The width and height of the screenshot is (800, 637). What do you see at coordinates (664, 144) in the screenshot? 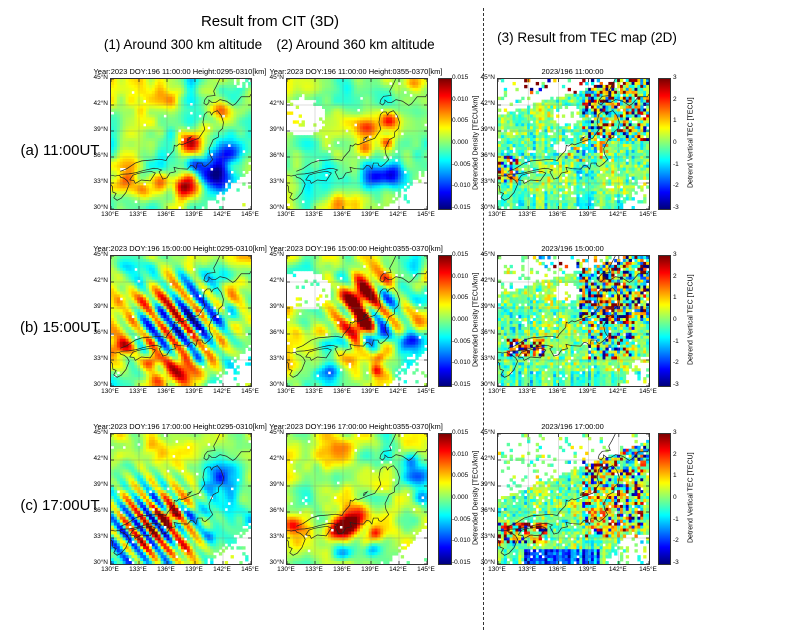
I see `colorbar-tec-row0-gradient` at bounding box center [664, 144].